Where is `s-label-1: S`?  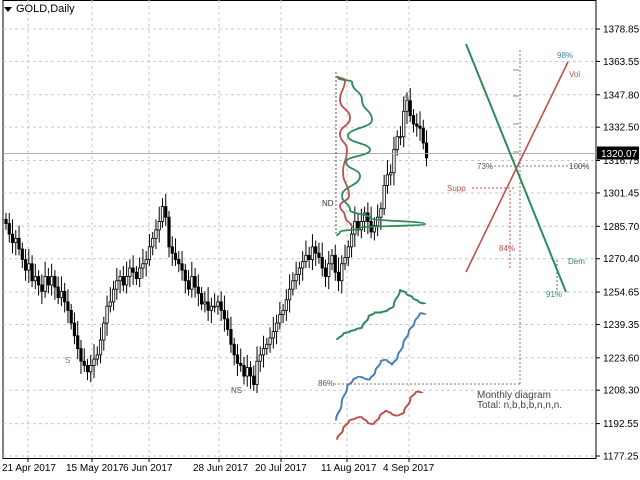
s-label-1: S is located at coordinates (67, 360).